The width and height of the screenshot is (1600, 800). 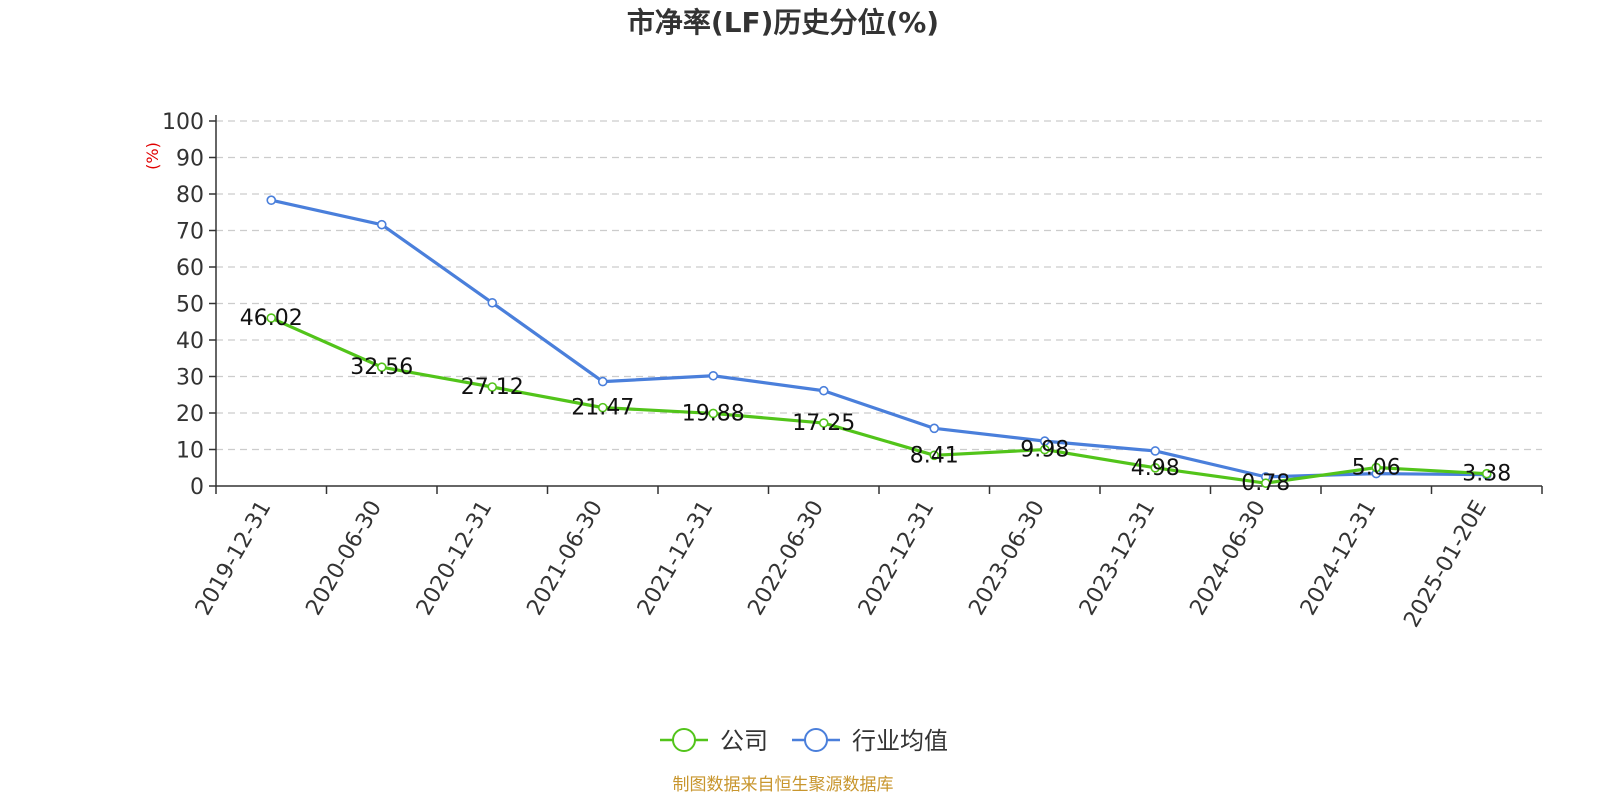 What do you see at coordinates (190, 378) in the screenshot?
I see `y-tick-label: 30` at bounding box center [190, 378].